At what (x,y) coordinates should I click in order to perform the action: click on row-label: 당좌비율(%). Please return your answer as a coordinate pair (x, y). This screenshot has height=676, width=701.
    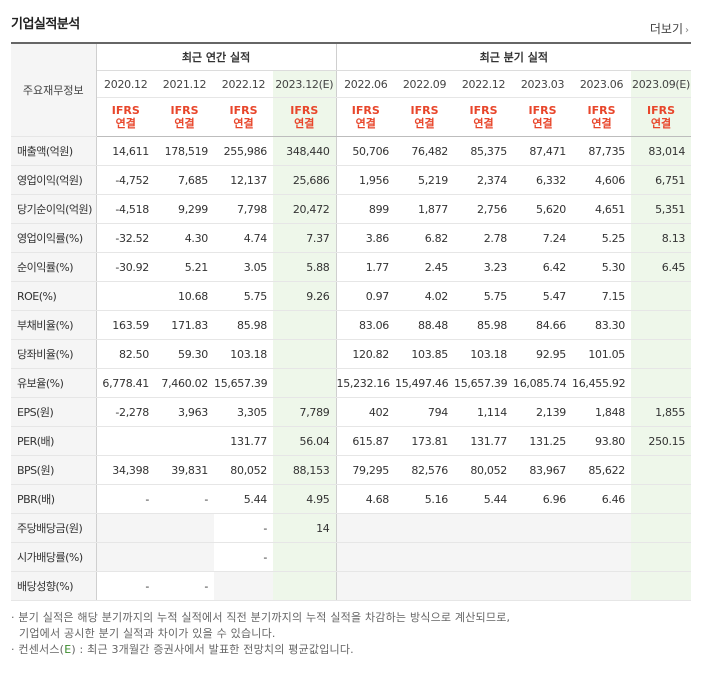
    Looking at the image, I should click on (54, 354).